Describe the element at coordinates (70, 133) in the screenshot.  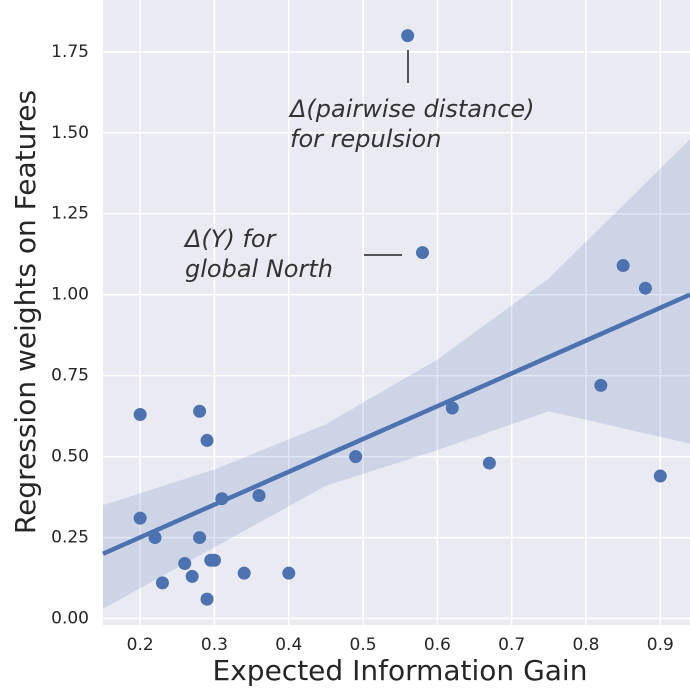
I see `y-tick-label: 1.50` at that location.